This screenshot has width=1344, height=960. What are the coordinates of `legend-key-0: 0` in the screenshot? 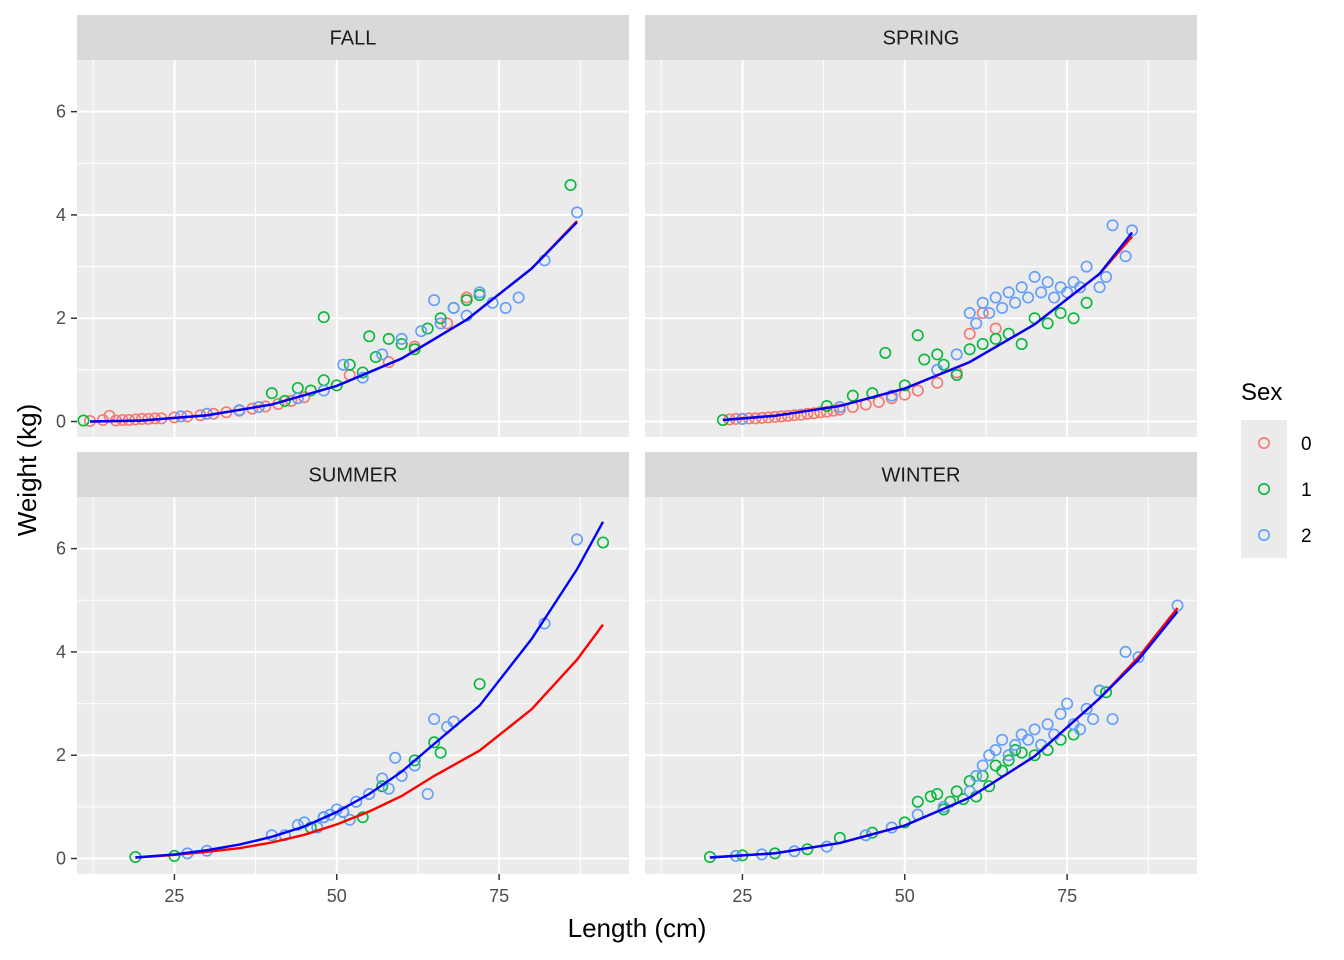 It's located at (1276, 443).